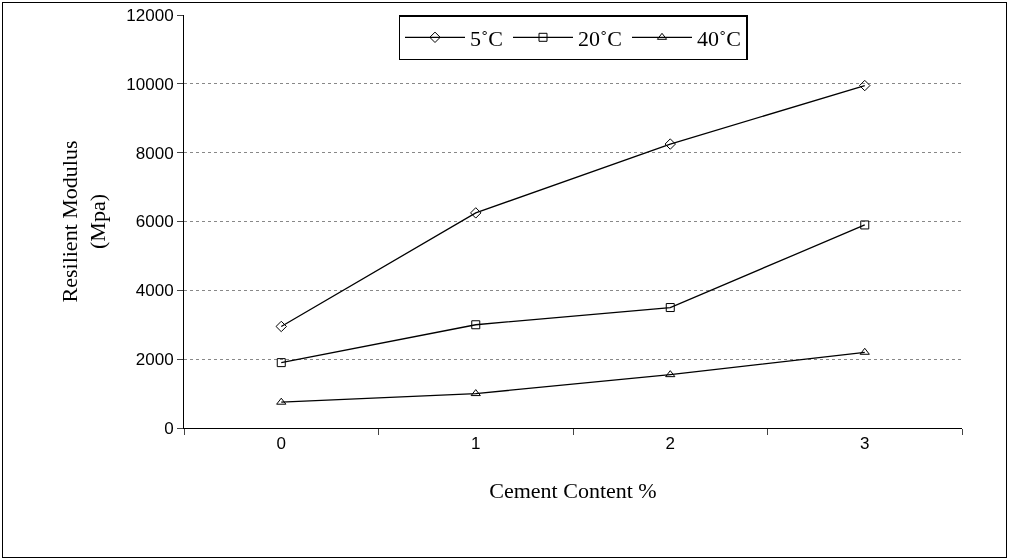  Describe the element at coordinates (865, 444) in the screenshot. I see `x-tick-label: 3` at that location.